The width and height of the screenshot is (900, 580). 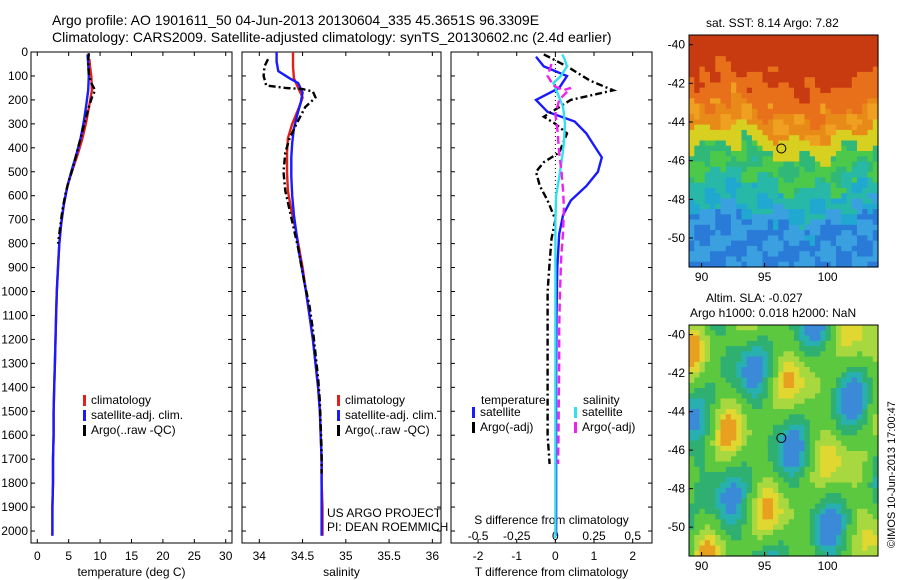 I want to click on legend-swatch, so click(x=575, y=412).